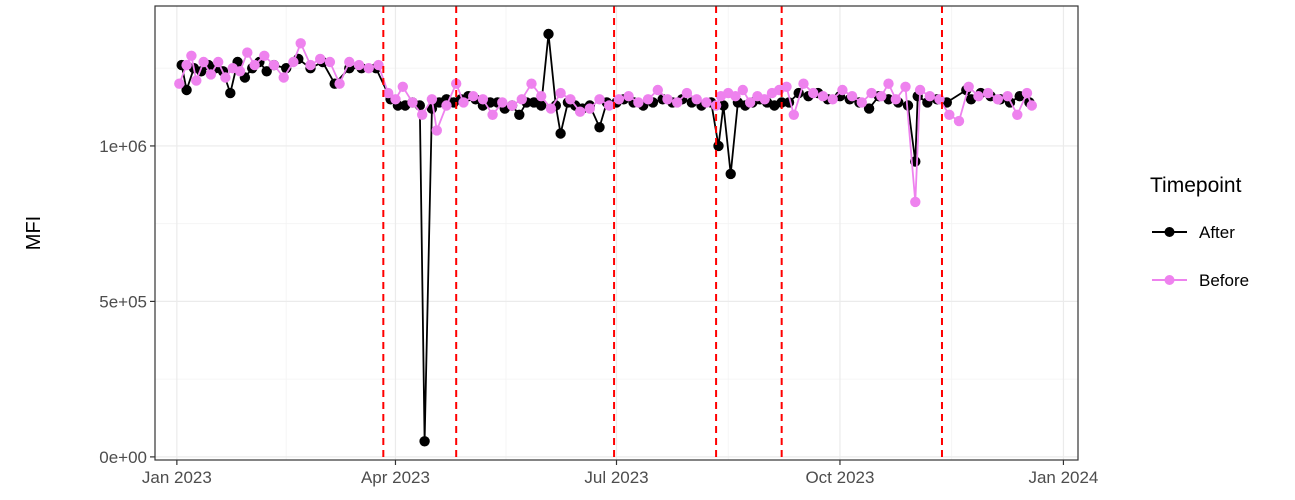  I want to click on legend-item-before: Before, so click(1200, 280).